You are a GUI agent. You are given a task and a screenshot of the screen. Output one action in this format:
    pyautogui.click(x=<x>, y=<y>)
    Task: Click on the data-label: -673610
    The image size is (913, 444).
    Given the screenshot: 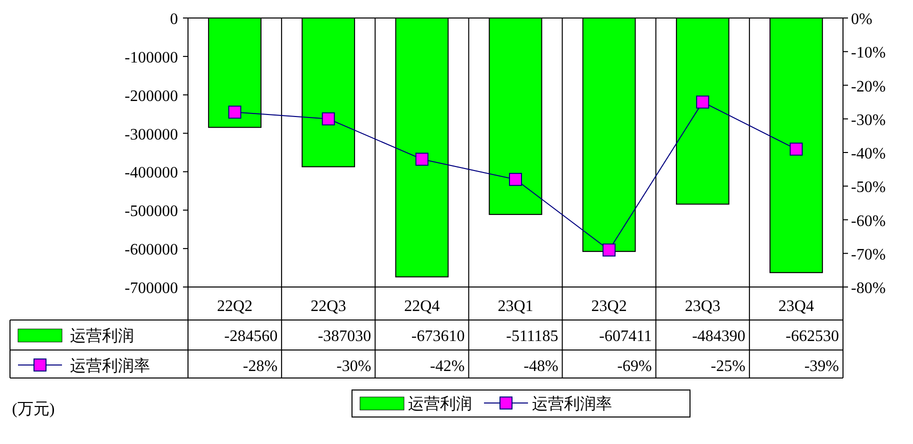 What is the action you would take?
    pyautogui.click(x=438, y=336)
    